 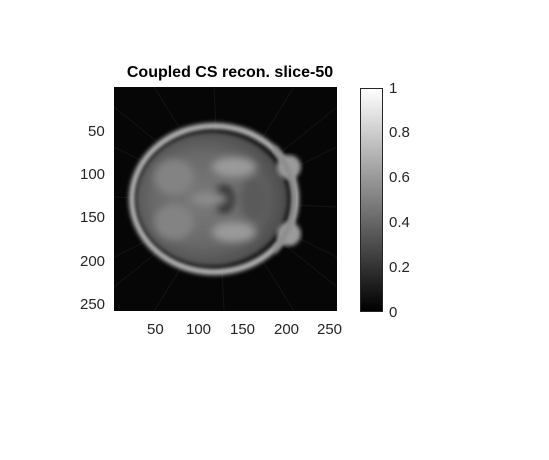 I want to click on colorbar-tick-label: 0.8, so click(x=399, y=132).